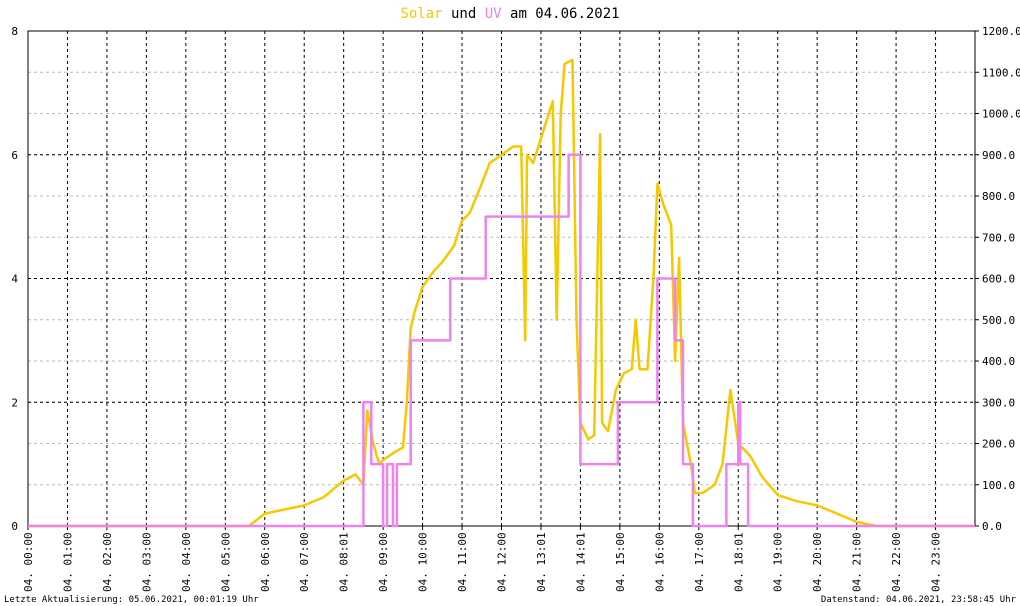 The height and width of the screenshot is (606, 1020). What do you see at coordinates (14, 526) in the screenshot?
I see `y-tick-label: 0` at bounding box center [14, 526].